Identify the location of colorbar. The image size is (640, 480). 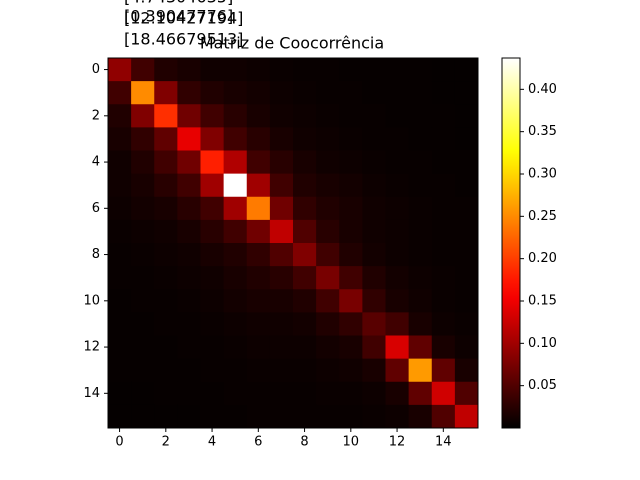
(511, 243).